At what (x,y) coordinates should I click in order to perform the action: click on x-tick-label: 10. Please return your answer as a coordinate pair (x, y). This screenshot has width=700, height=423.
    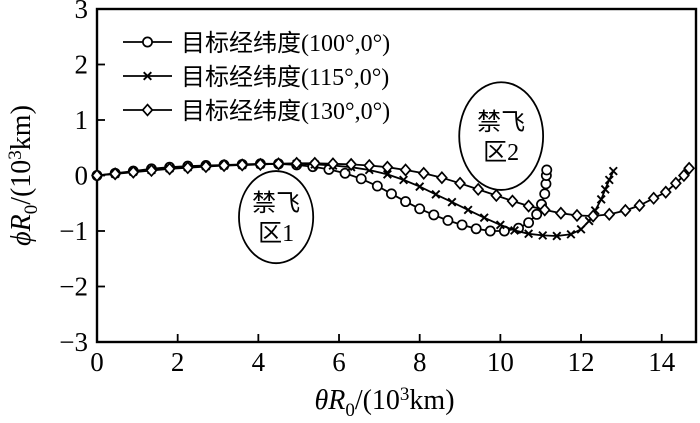
    Looking at the image, I should click on (500, 362).